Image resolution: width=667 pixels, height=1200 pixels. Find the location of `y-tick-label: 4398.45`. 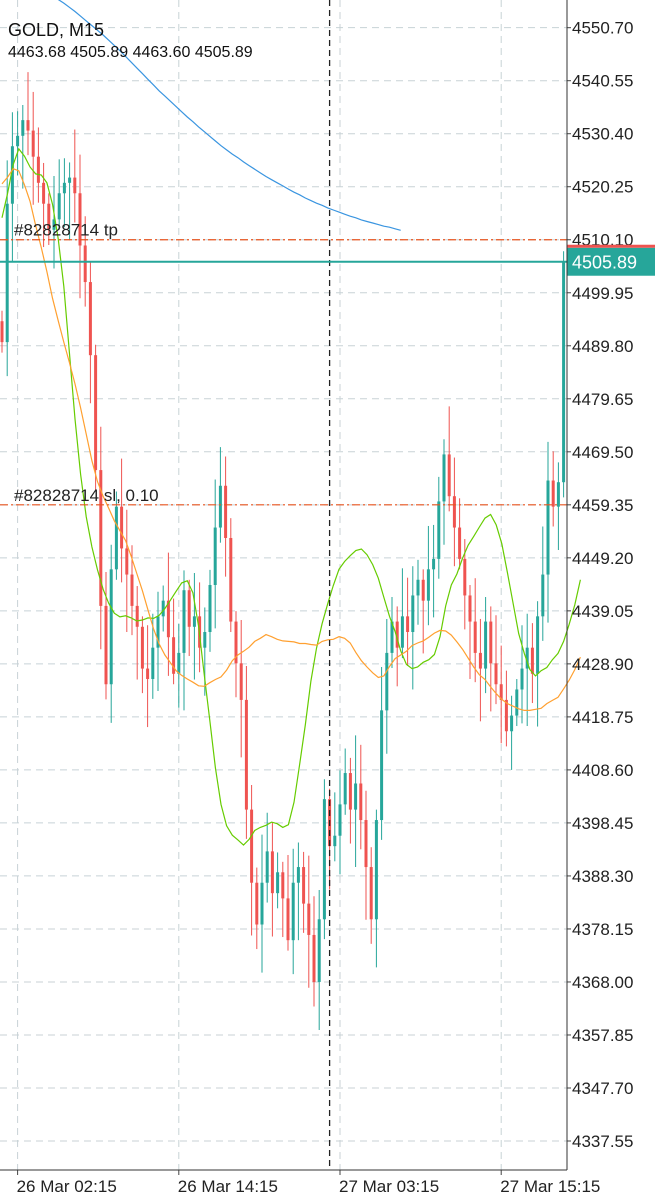

y-tick-label: 4398.45 is located at coordinates (602, 823).